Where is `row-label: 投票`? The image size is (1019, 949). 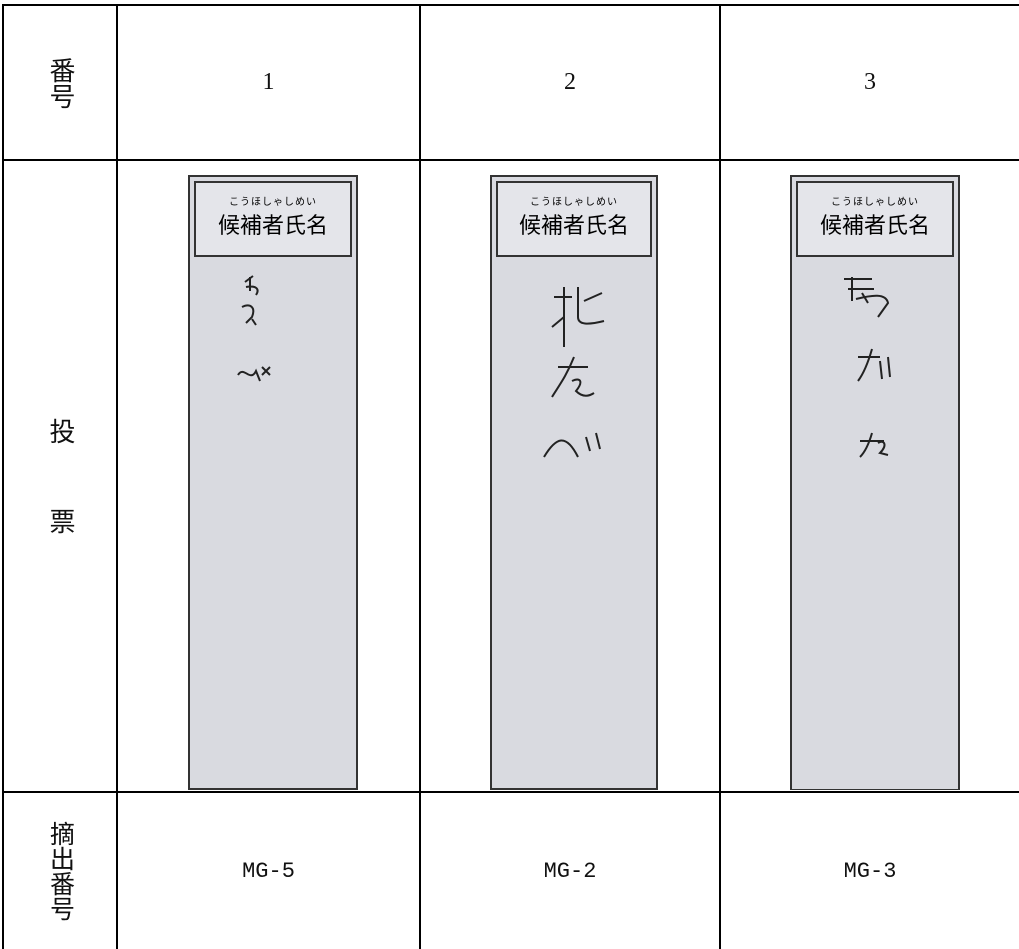
row-label: 投票 is located at coordinates (60, 508).